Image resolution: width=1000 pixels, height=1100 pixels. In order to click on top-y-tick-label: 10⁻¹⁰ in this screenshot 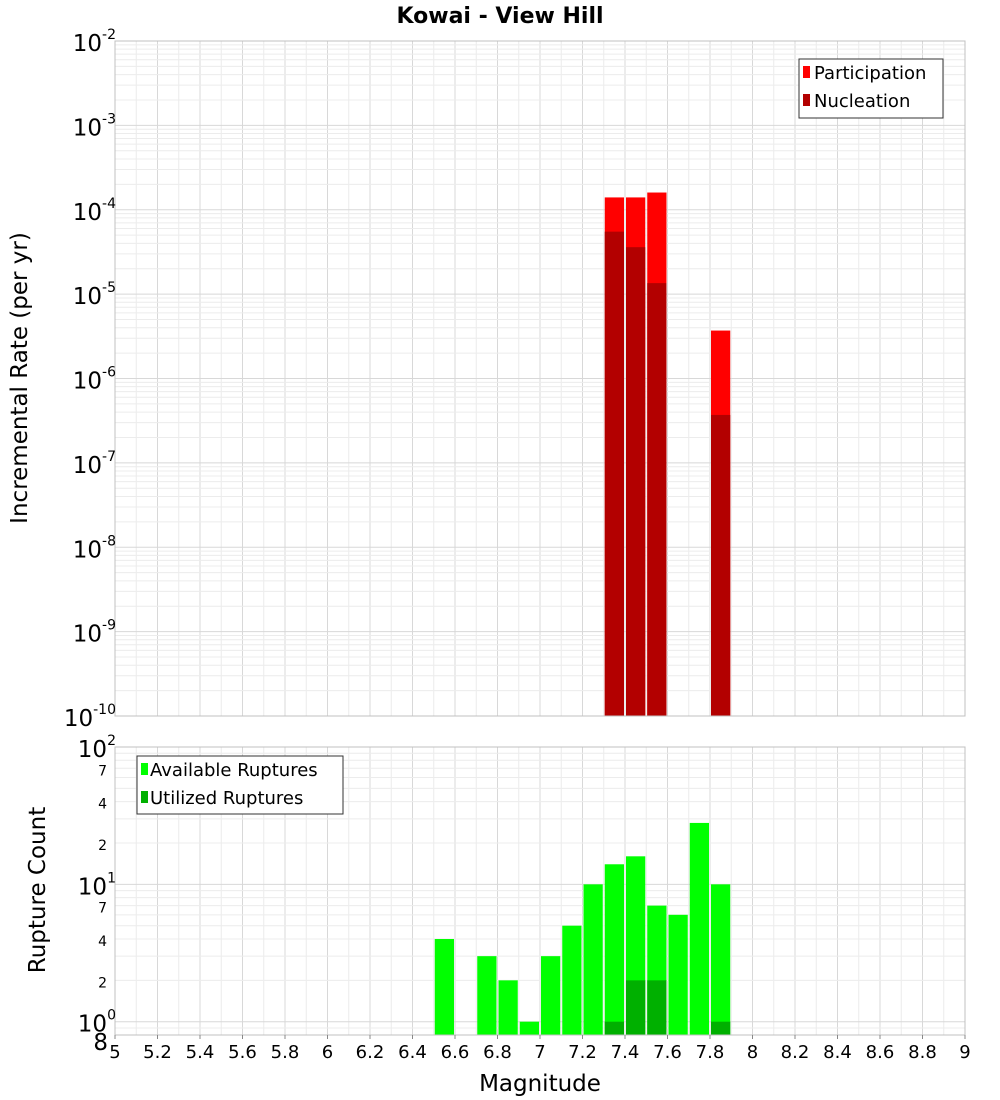, I will do `click(90, 717)`.